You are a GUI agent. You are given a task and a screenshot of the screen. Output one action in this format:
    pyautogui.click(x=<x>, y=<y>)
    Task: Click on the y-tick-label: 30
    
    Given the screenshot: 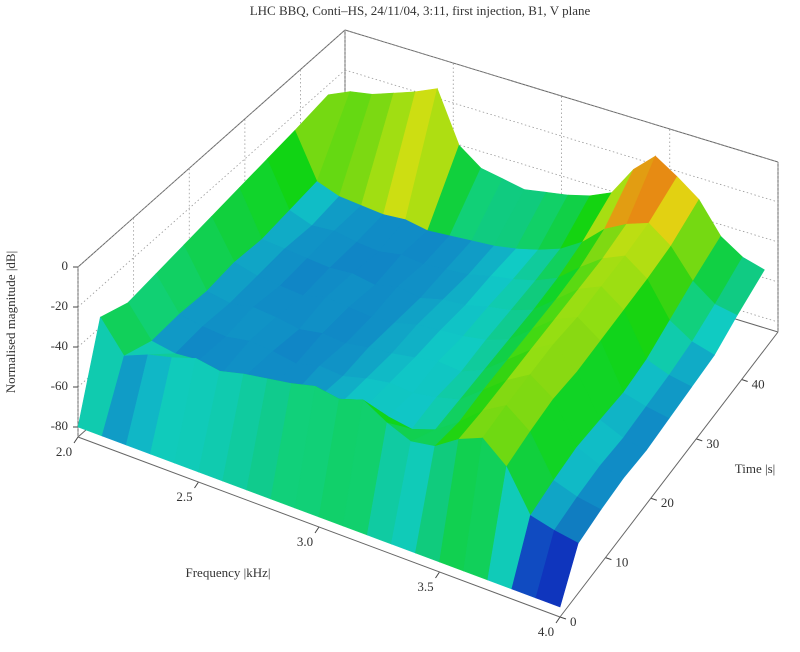 What is the action you would take?
    pyautogui.click(x=712, y=443)
    